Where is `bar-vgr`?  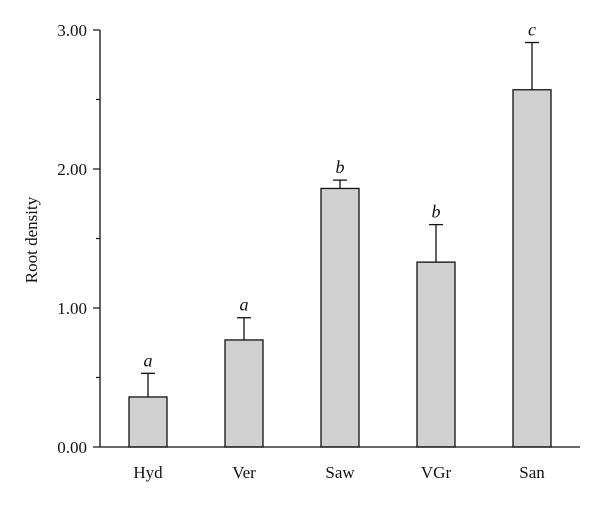 bar-vgr is located at coordinates (436, 354).